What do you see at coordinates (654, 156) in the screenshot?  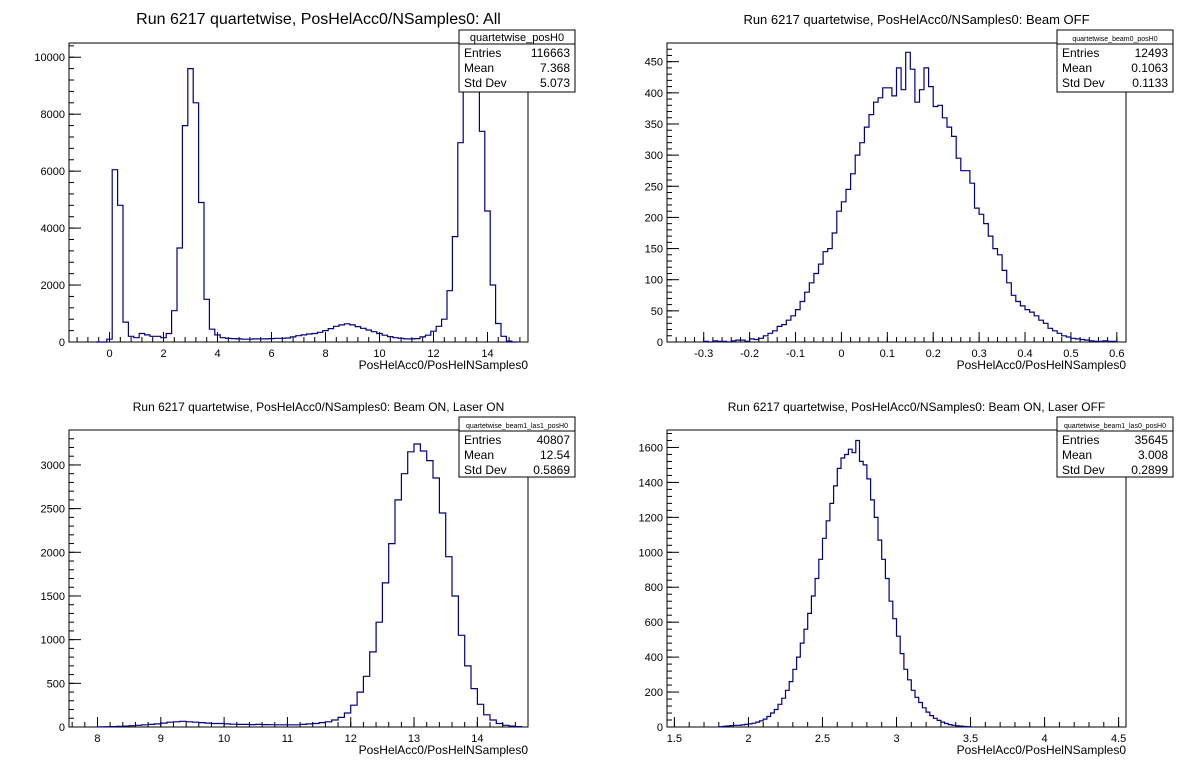 I see `y-tick-label: 300` at bounding box center [654, 156].